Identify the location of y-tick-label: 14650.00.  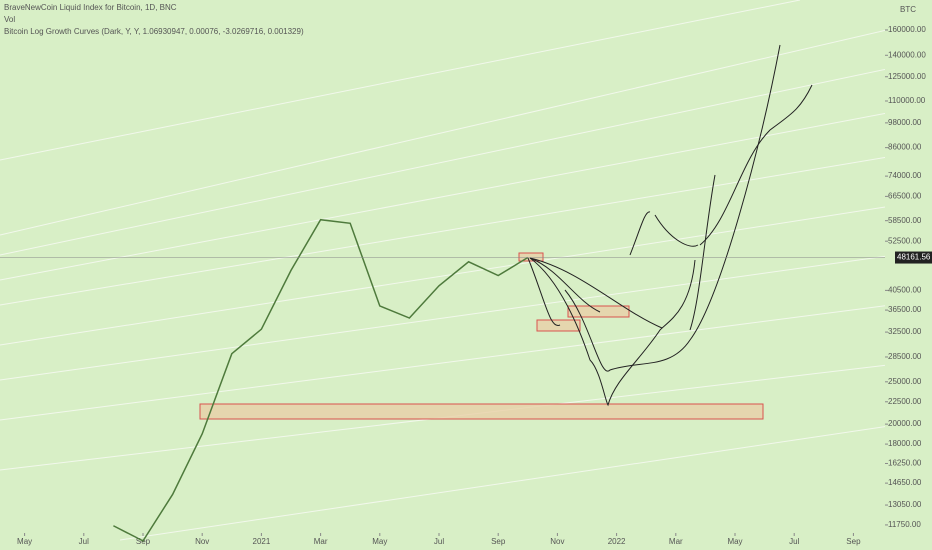
(905, 482).